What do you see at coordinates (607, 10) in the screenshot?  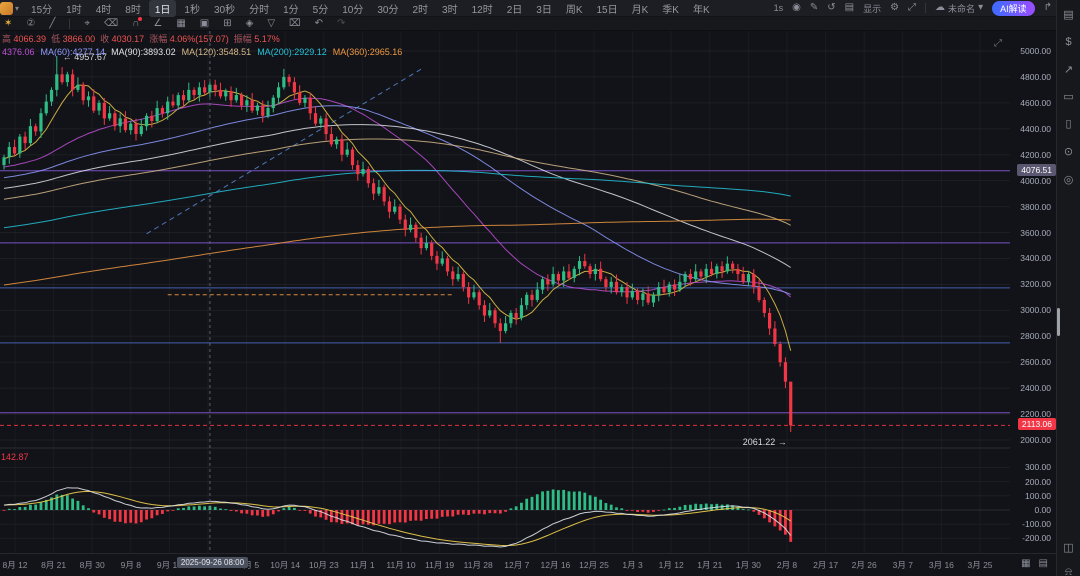 I see `timeframe-15日: 15日` at bounding box center [607, 10].